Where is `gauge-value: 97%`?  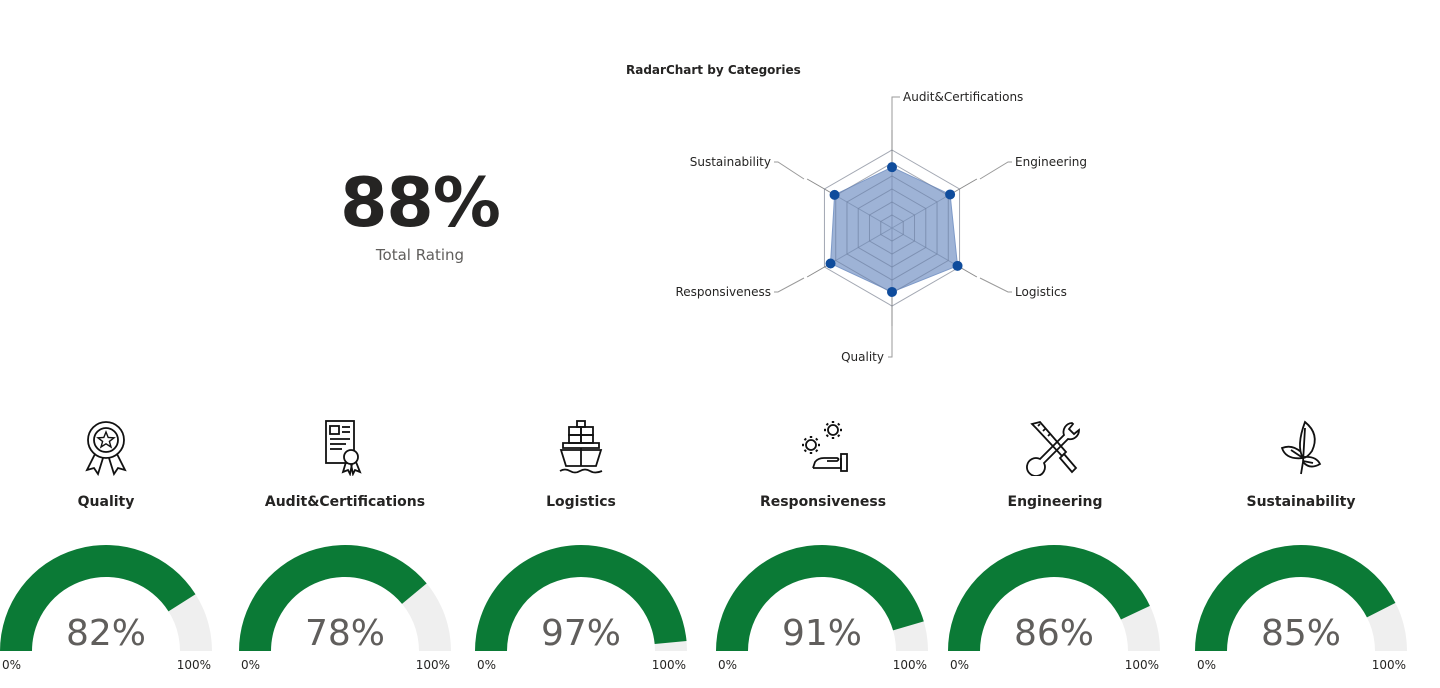 gauge-value: 97% is located at coordinates (581, 633).